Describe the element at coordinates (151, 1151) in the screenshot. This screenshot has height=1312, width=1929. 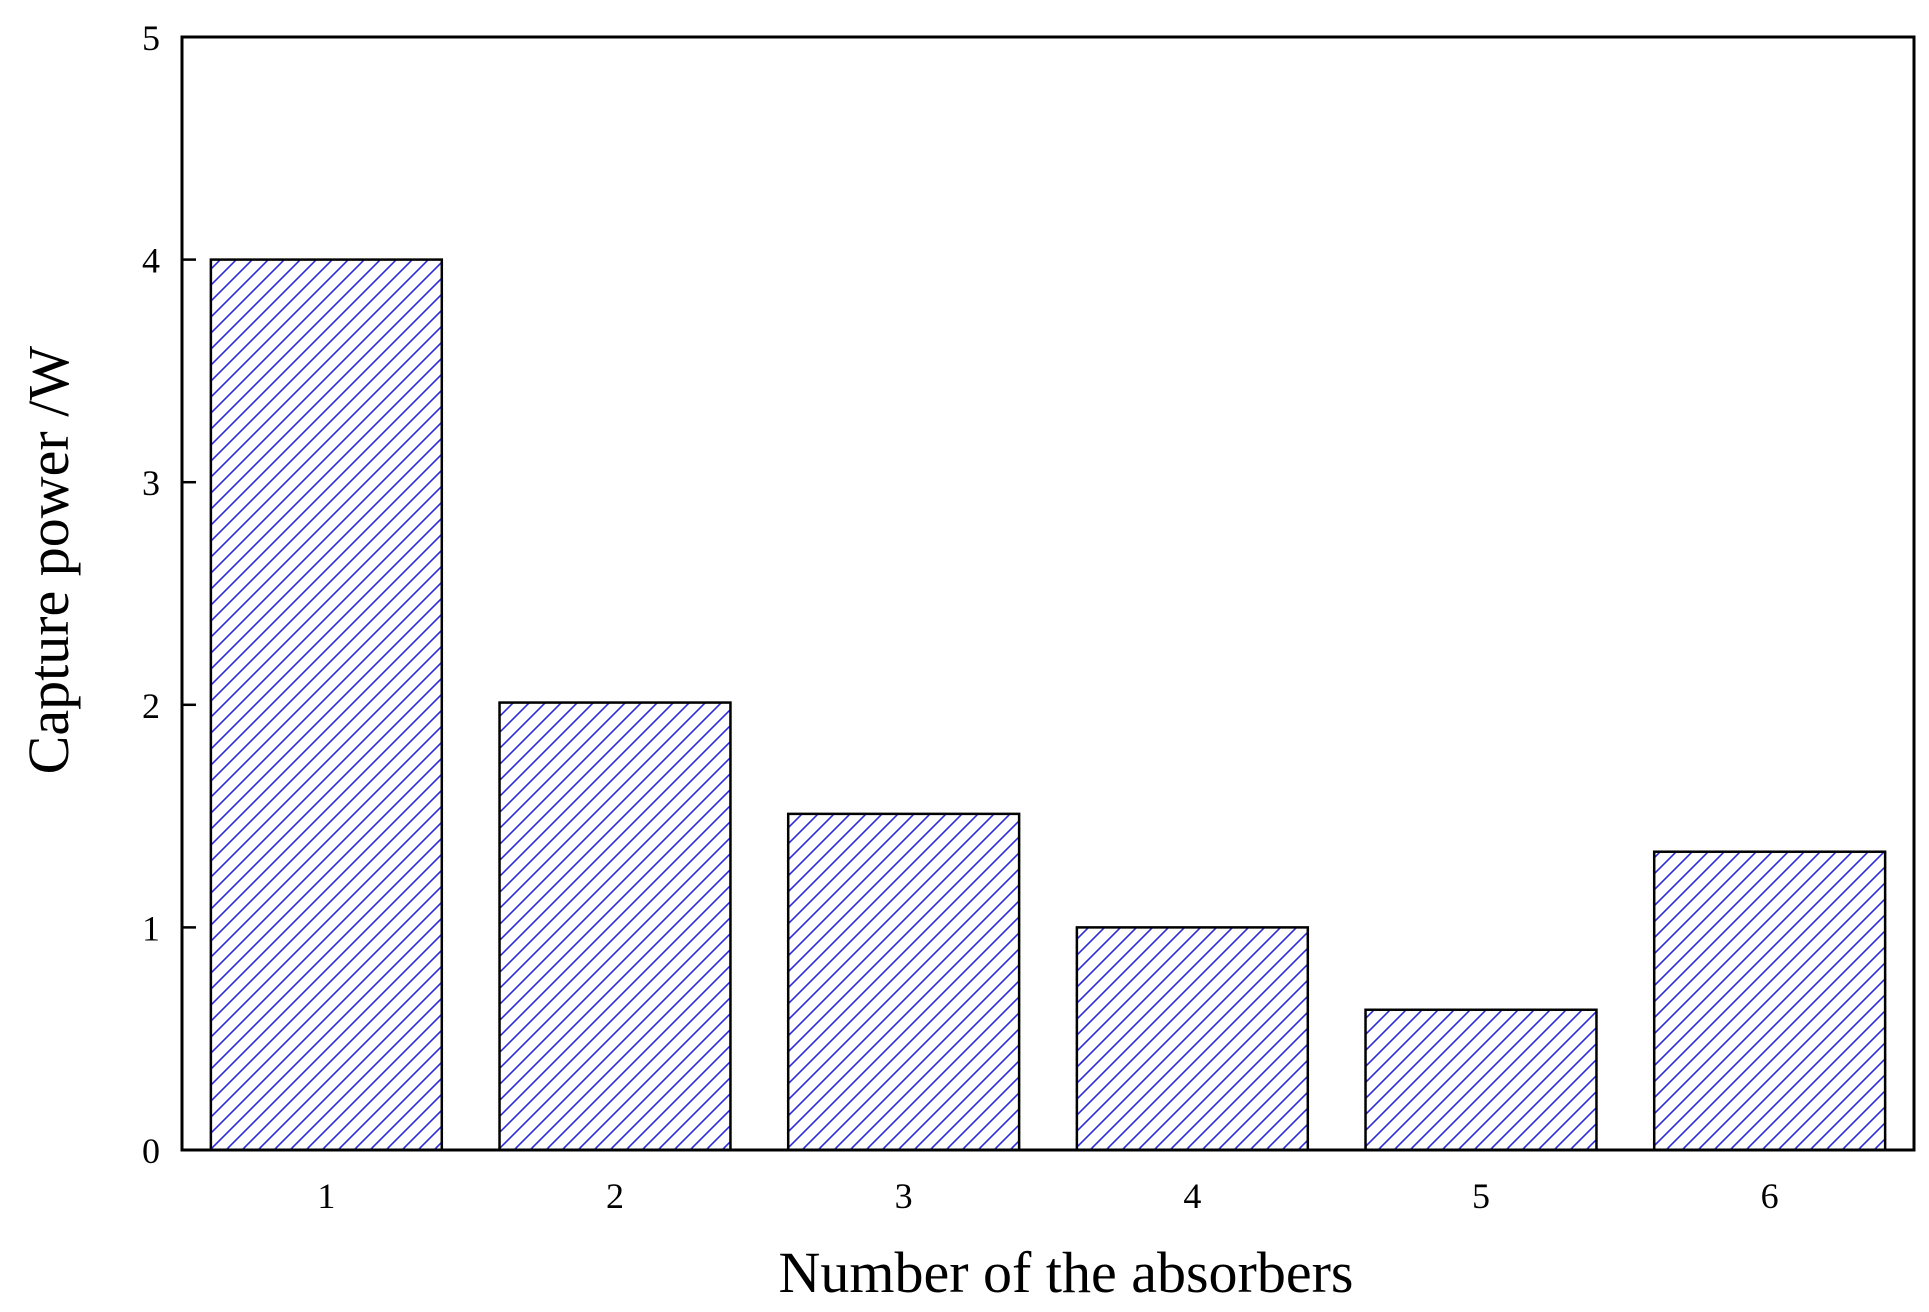
I see `y-tick-label-0: 0` at that location.